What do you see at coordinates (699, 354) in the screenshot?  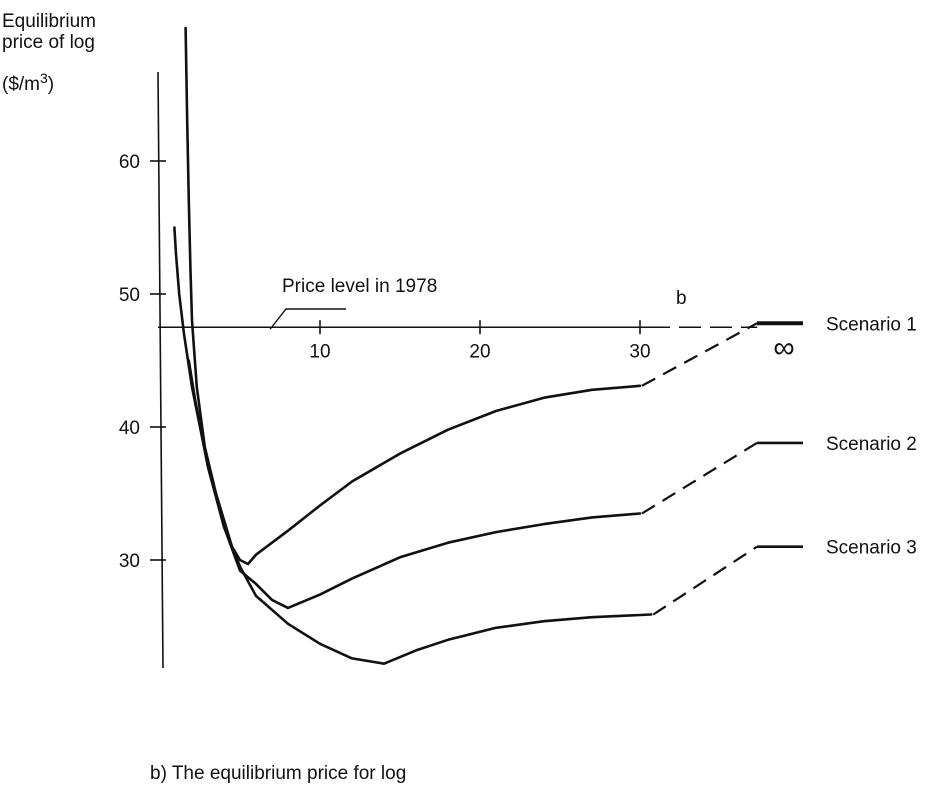 I see `series-1-dashed-extension` at bounding box center [699, 354].